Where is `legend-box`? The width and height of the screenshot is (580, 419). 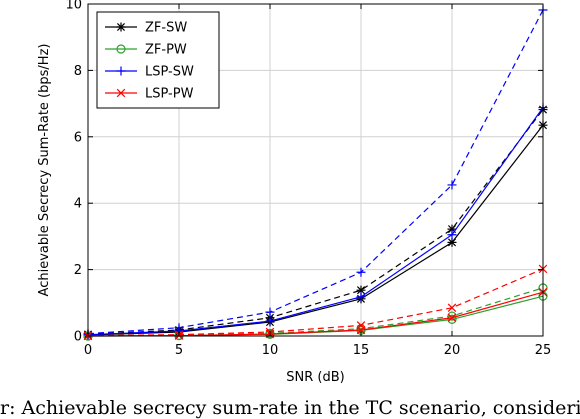 legend-box is located at coordinates (158, 60).